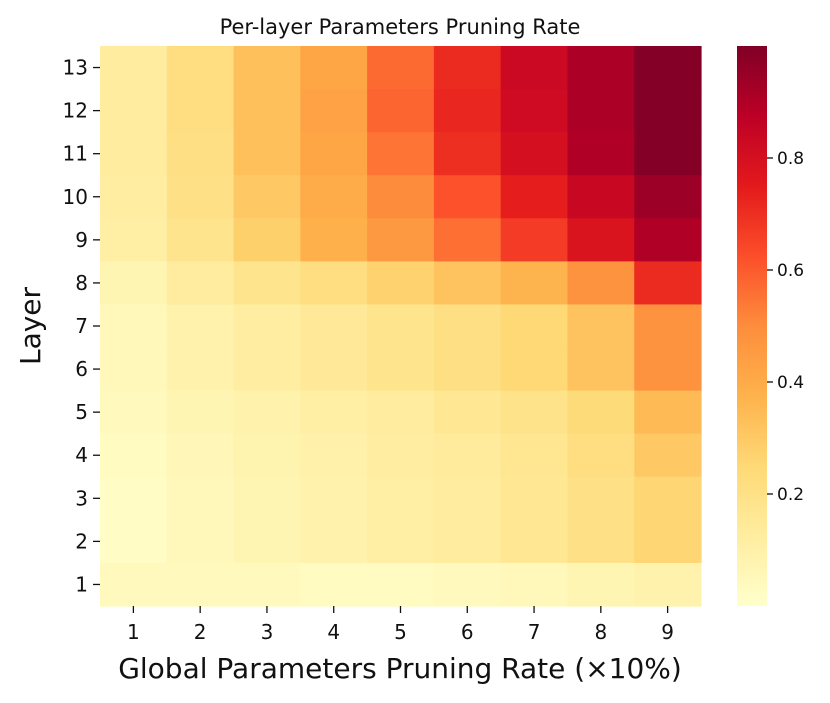 This screenshot has height=703, width=830. What do you see at coordinates (667, 632) in the screenshot?
I see `x-tick-label: 9` at bounding box center [667, 632].